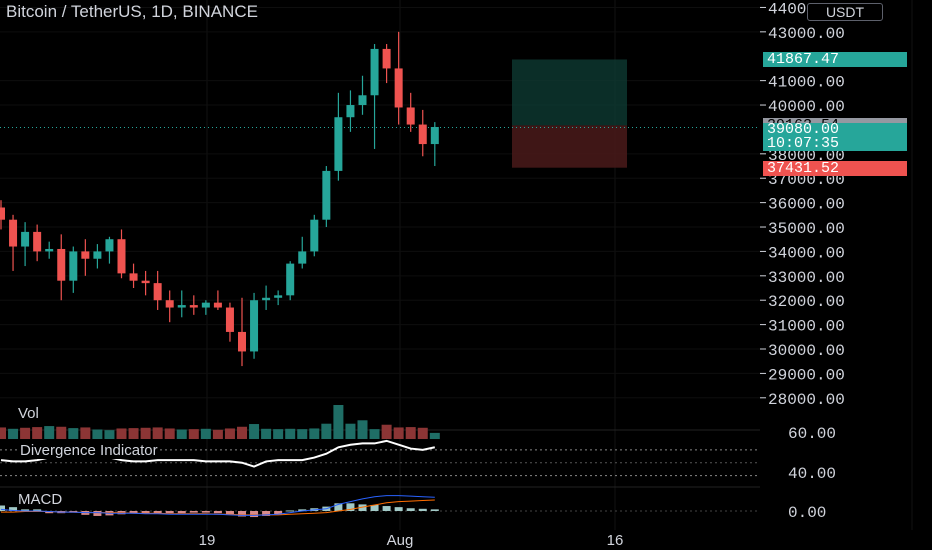 The width and height of the screenshot is (932, 550). I want to click on y-tick-label: 31000.00, so click(806, 327).